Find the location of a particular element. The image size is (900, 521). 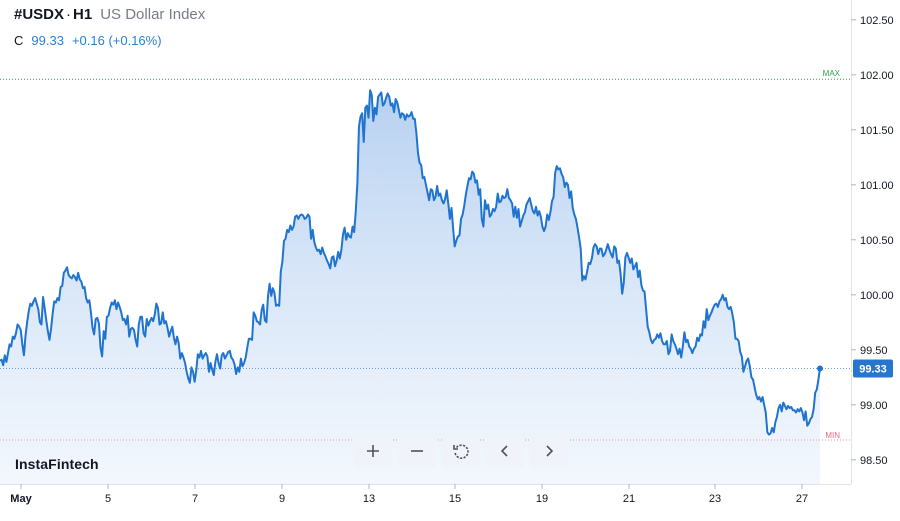

x-tick-label: 7 is located at coordinates (195, 499).